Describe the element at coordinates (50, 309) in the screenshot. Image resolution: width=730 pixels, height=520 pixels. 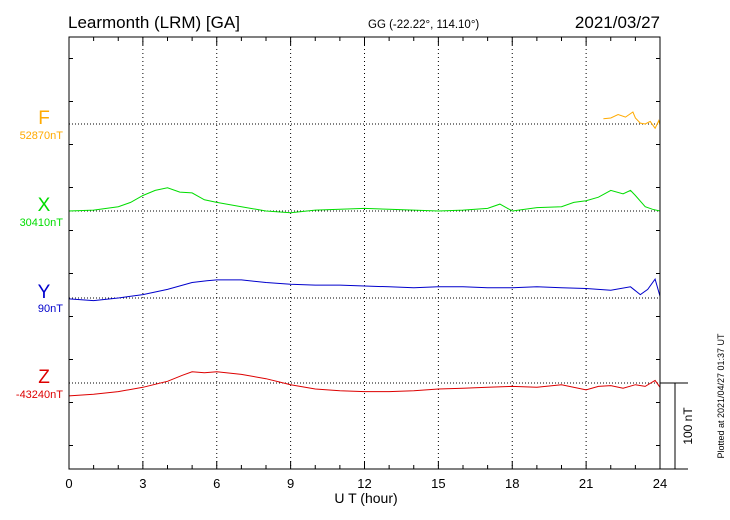
I see `series-baseline-value-y: 90nT` at that location.